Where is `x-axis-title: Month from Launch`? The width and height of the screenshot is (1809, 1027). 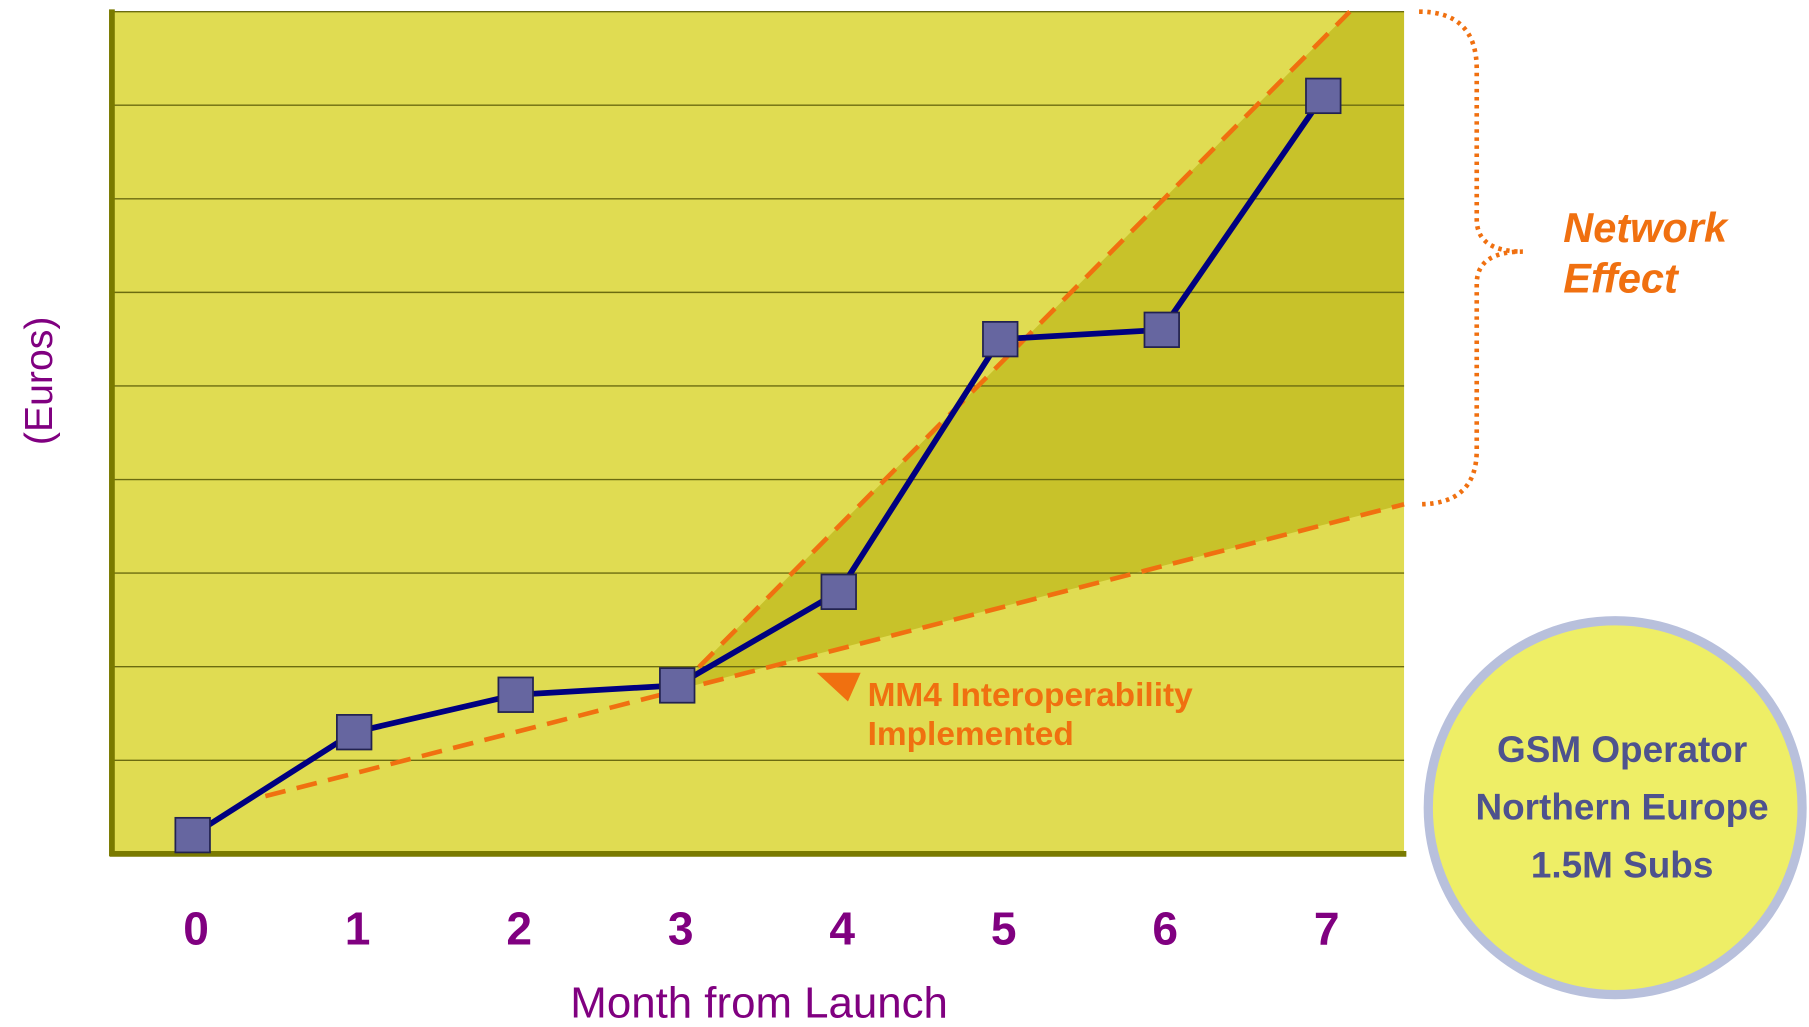
x-axis-title: Month from Launch is located at coordinates (759, 1003).